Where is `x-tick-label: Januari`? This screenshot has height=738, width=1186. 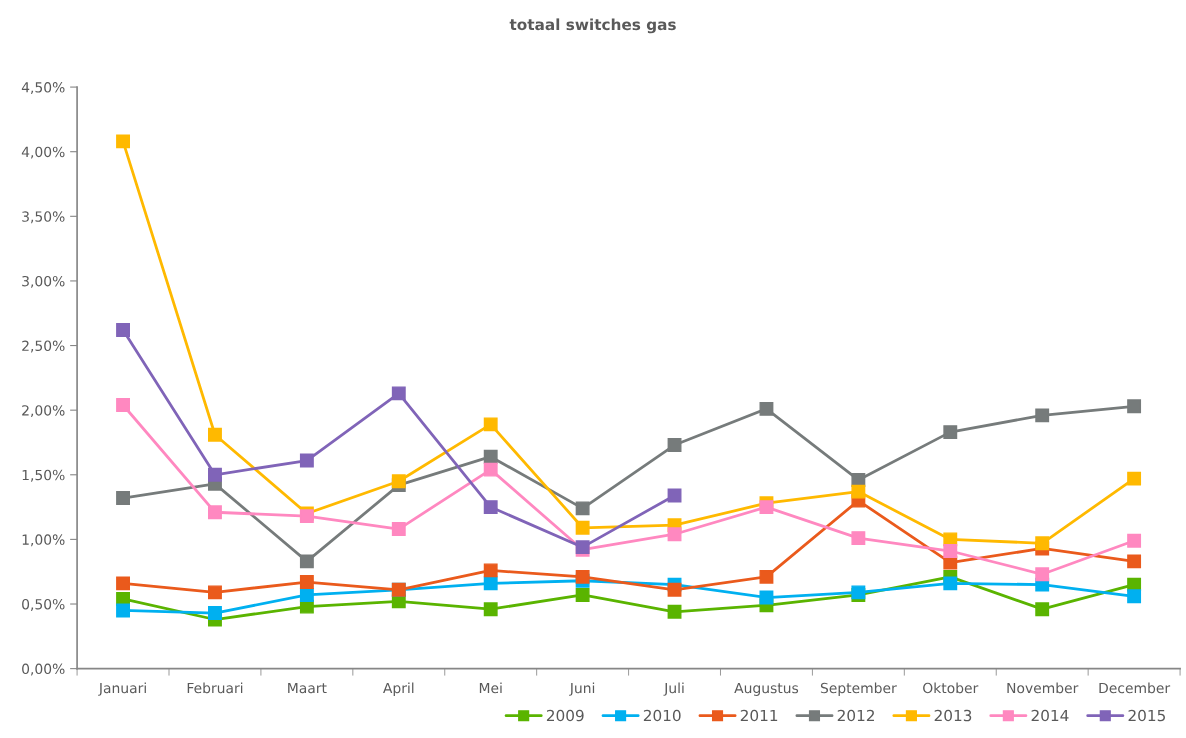
x-tick-label: Januari is located at coordinates (122, 689).